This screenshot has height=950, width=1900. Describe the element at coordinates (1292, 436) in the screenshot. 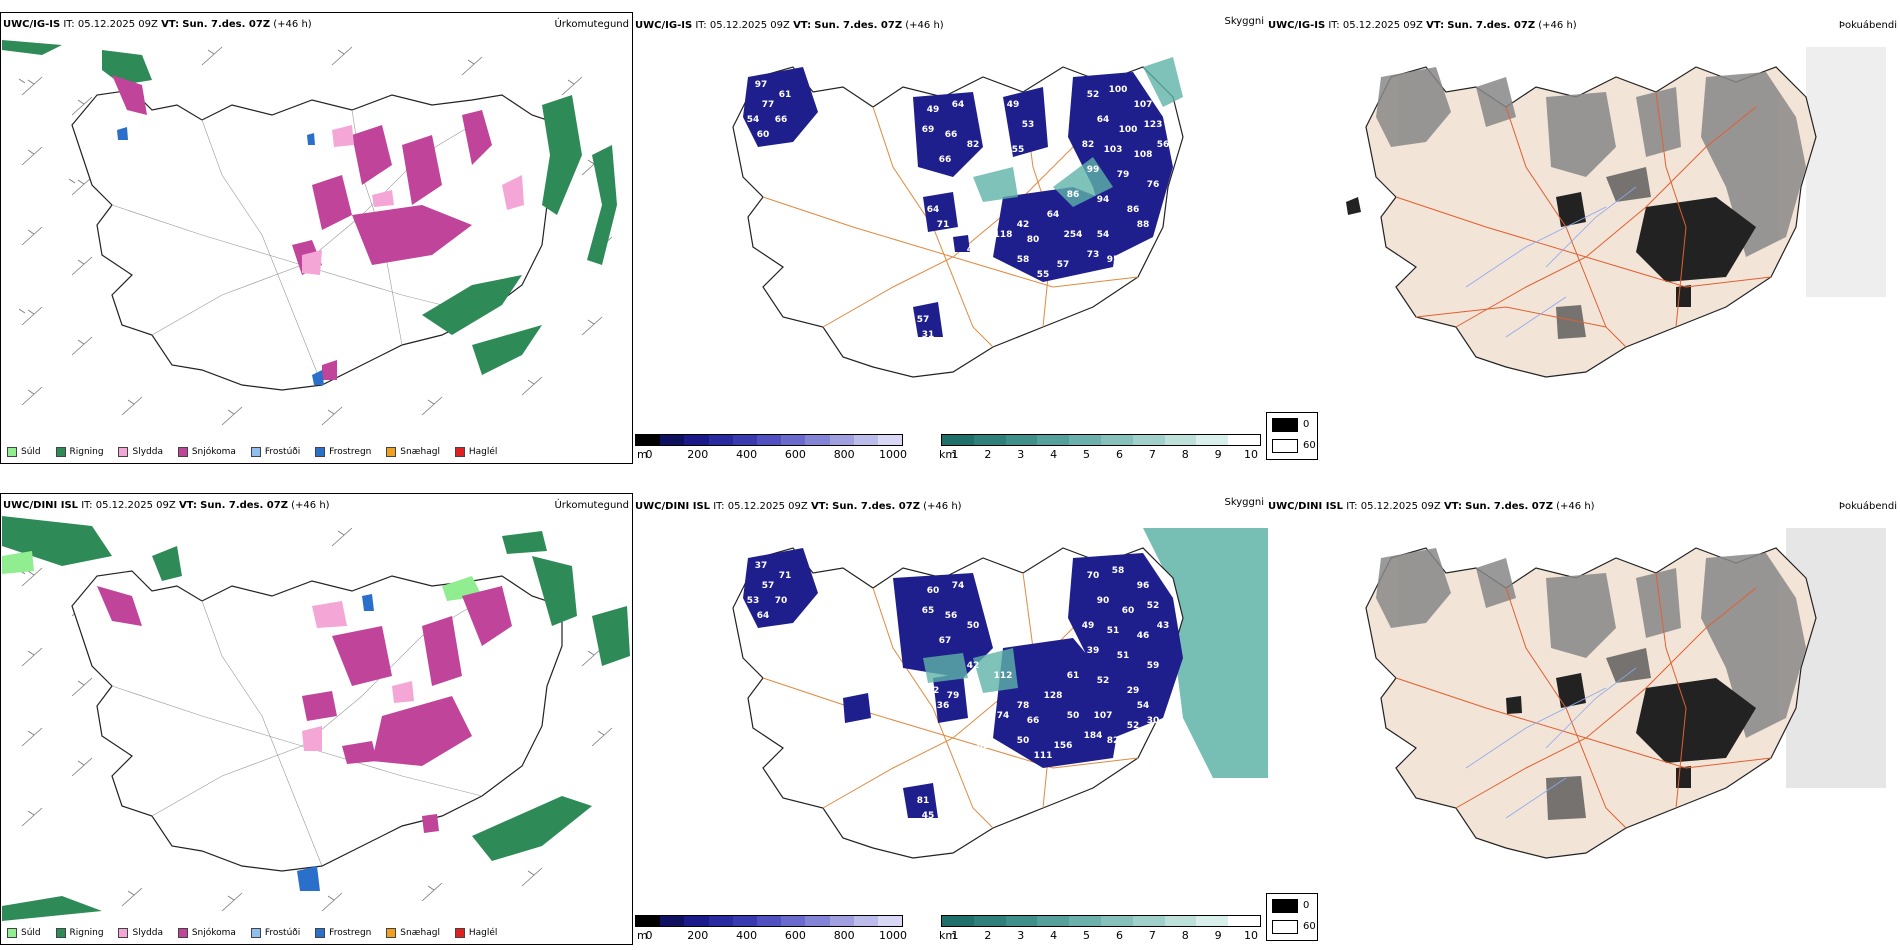

I see `fog-legend: 0 60` at that location.